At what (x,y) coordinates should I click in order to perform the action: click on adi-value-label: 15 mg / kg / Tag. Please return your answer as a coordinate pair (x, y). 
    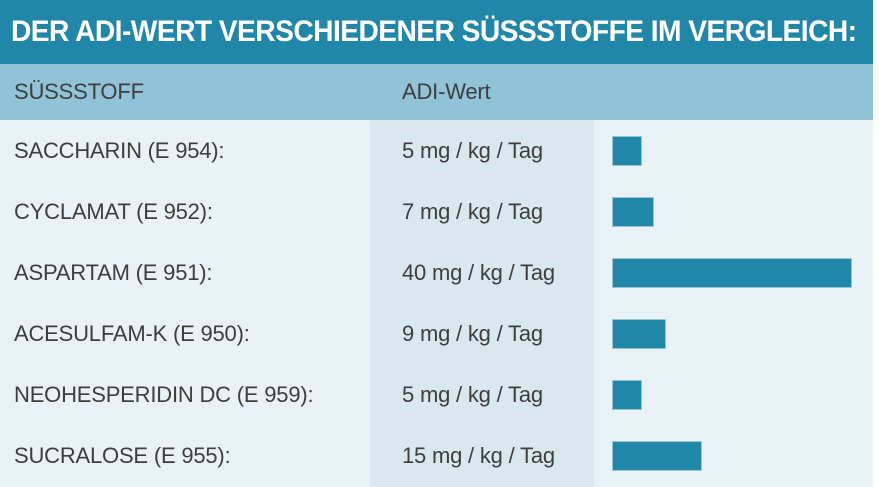
    Looking at the image, I should click on (482, 456).